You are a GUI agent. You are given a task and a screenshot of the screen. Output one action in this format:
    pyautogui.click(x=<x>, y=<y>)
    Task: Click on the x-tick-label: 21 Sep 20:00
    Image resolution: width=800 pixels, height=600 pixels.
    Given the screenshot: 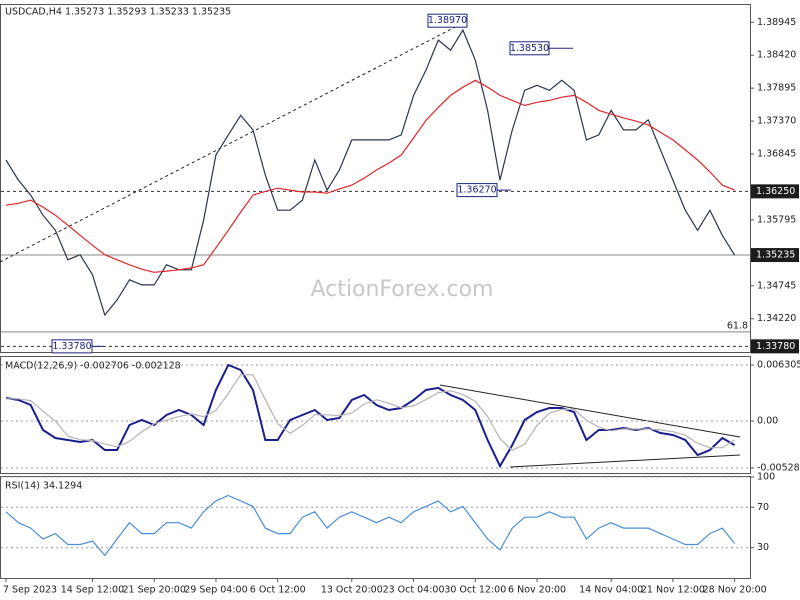 What is the action you would take?
    pyautogui.click(x=153, y=590)
    